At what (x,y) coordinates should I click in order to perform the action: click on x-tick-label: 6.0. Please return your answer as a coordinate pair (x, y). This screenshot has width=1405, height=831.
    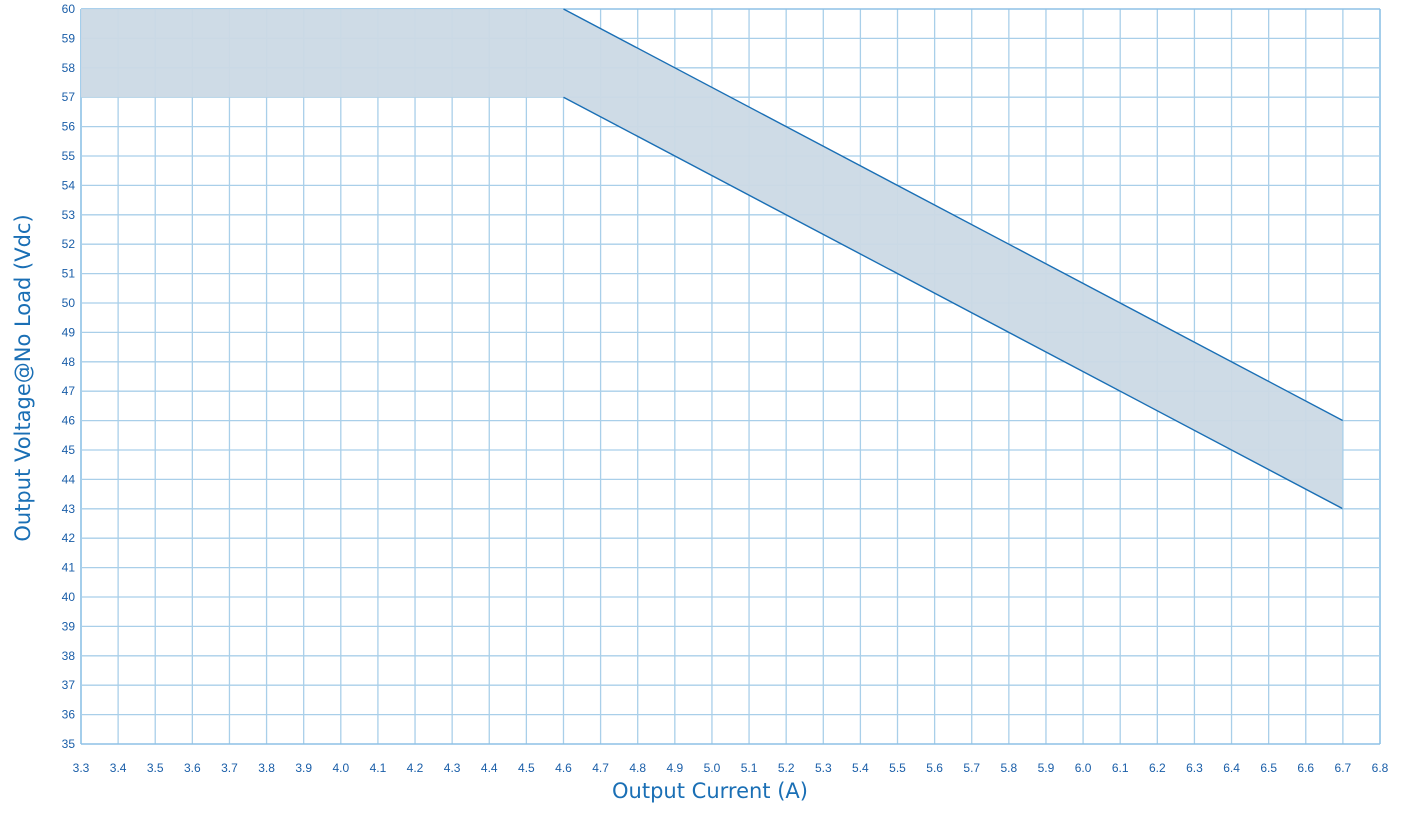
    Looking at the image, I should click on (1083, 768).